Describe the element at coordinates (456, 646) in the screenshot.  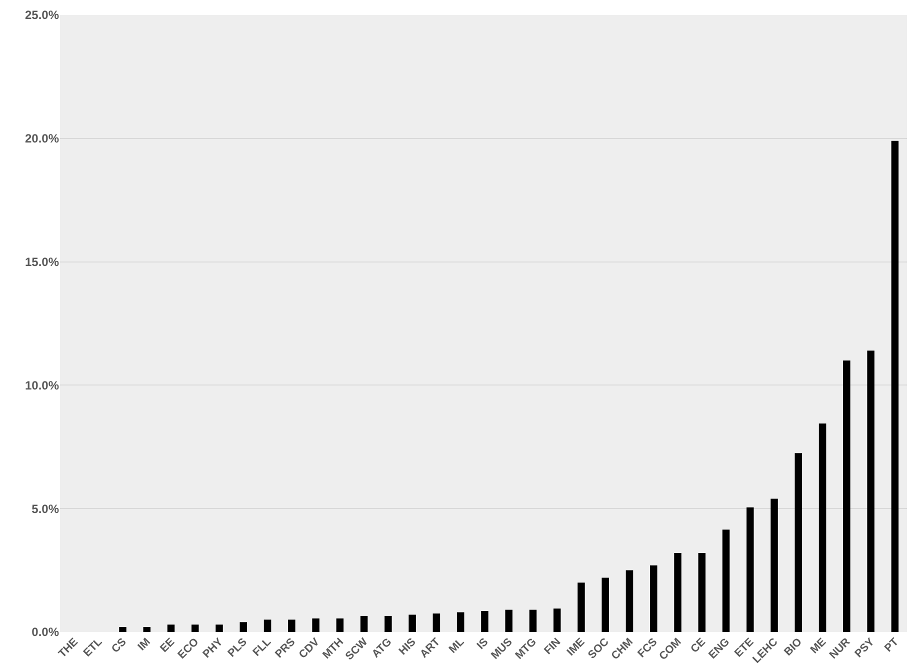
I see `x-tick-label: ML` at that location.